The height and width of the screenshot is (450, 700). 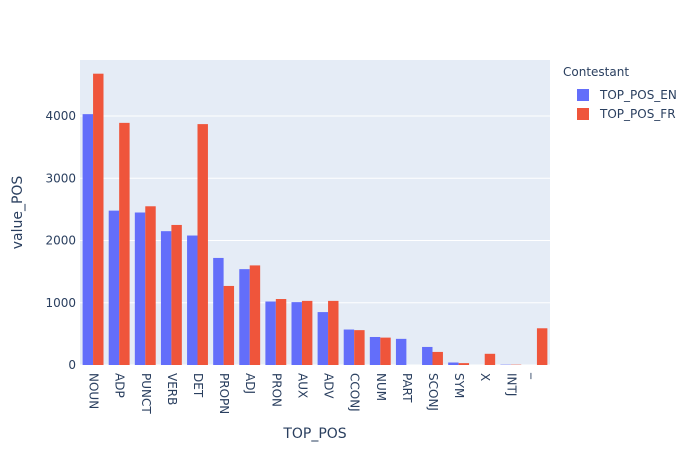 What do you see at coordinates (627, 104) in the screenshot?
I see `legend-items: TOP_POS_EN TOP_POS_FR` at bounding box center [627, 104].